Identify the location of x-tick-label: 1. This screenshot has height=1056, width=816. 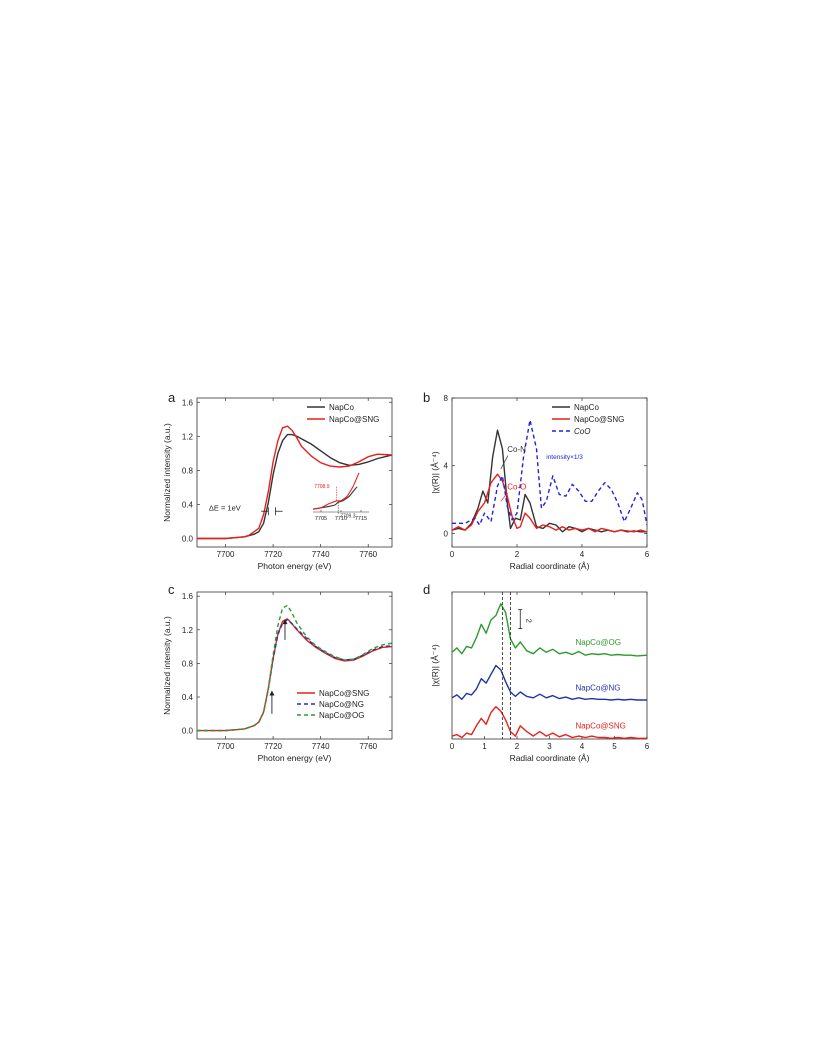
(484, 746).